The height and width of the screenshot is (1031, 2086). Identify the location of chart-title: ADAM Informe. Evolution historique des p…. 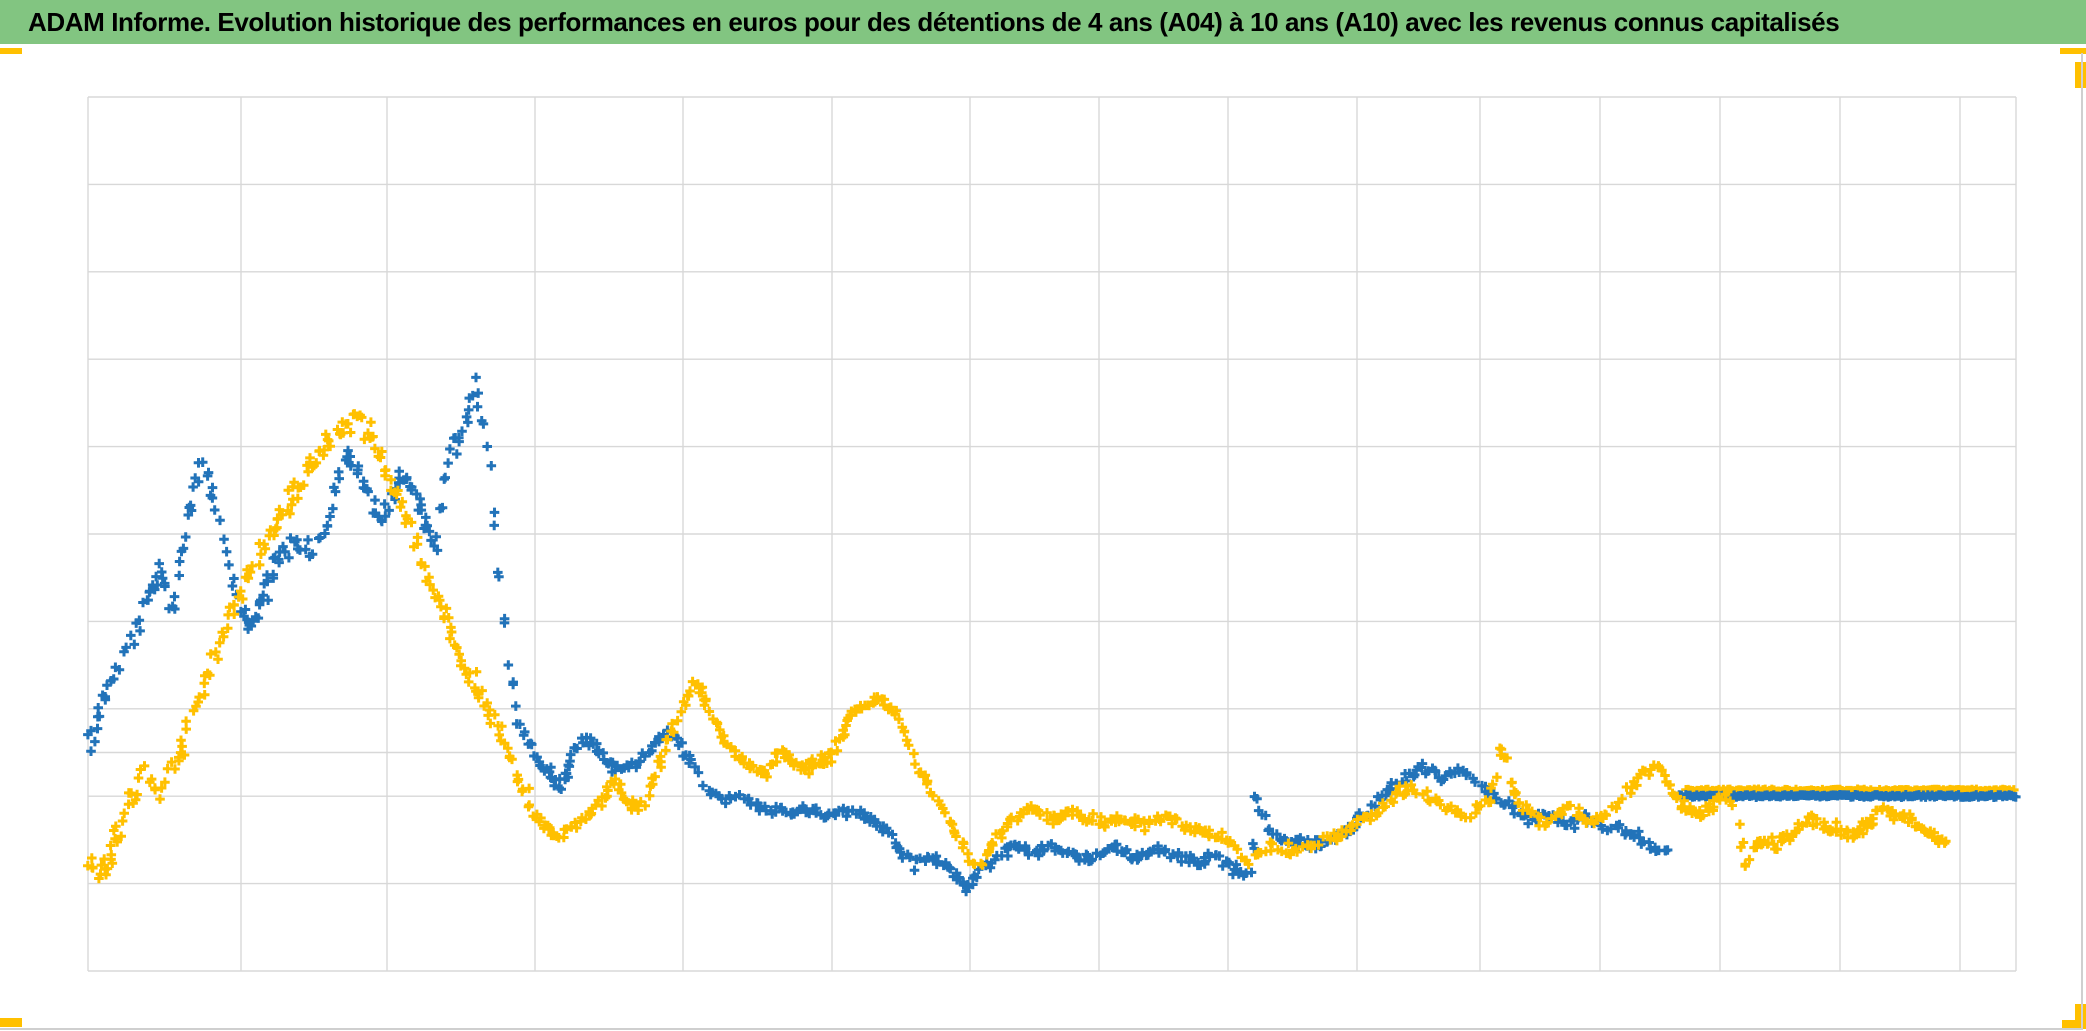
(934, 21).